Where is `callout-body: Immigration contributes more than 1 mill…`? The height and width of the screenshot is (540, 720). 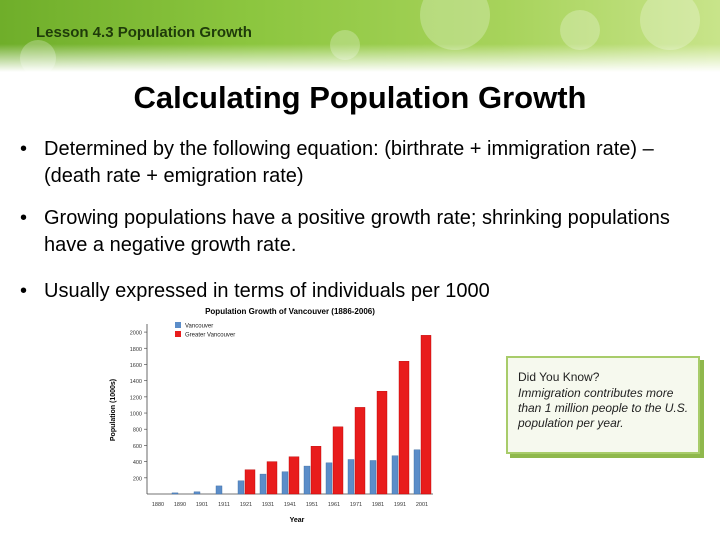 callout-body: Immigration contributes more than 1 mill… is located at coordinates (603, 408).